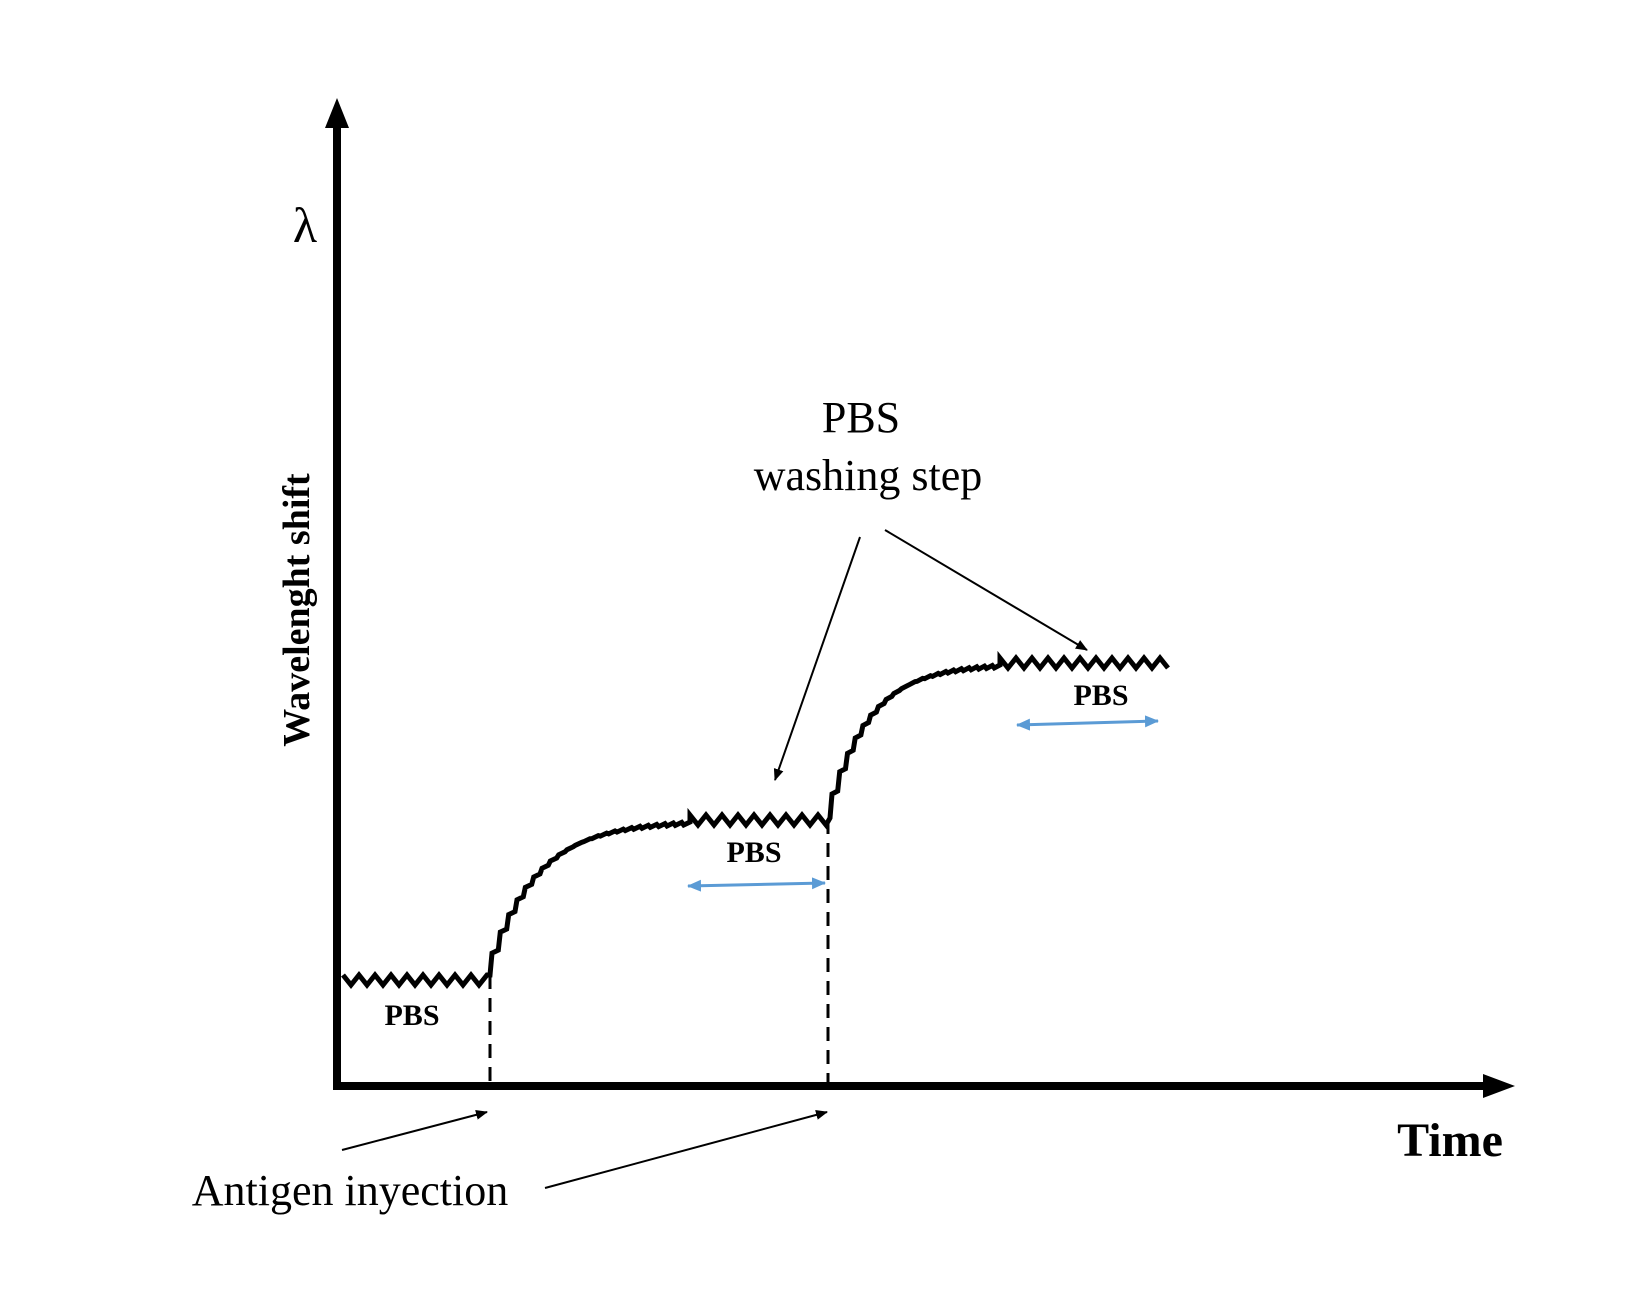  I want to click on y-axis-arrowhead, so click(337, 113).